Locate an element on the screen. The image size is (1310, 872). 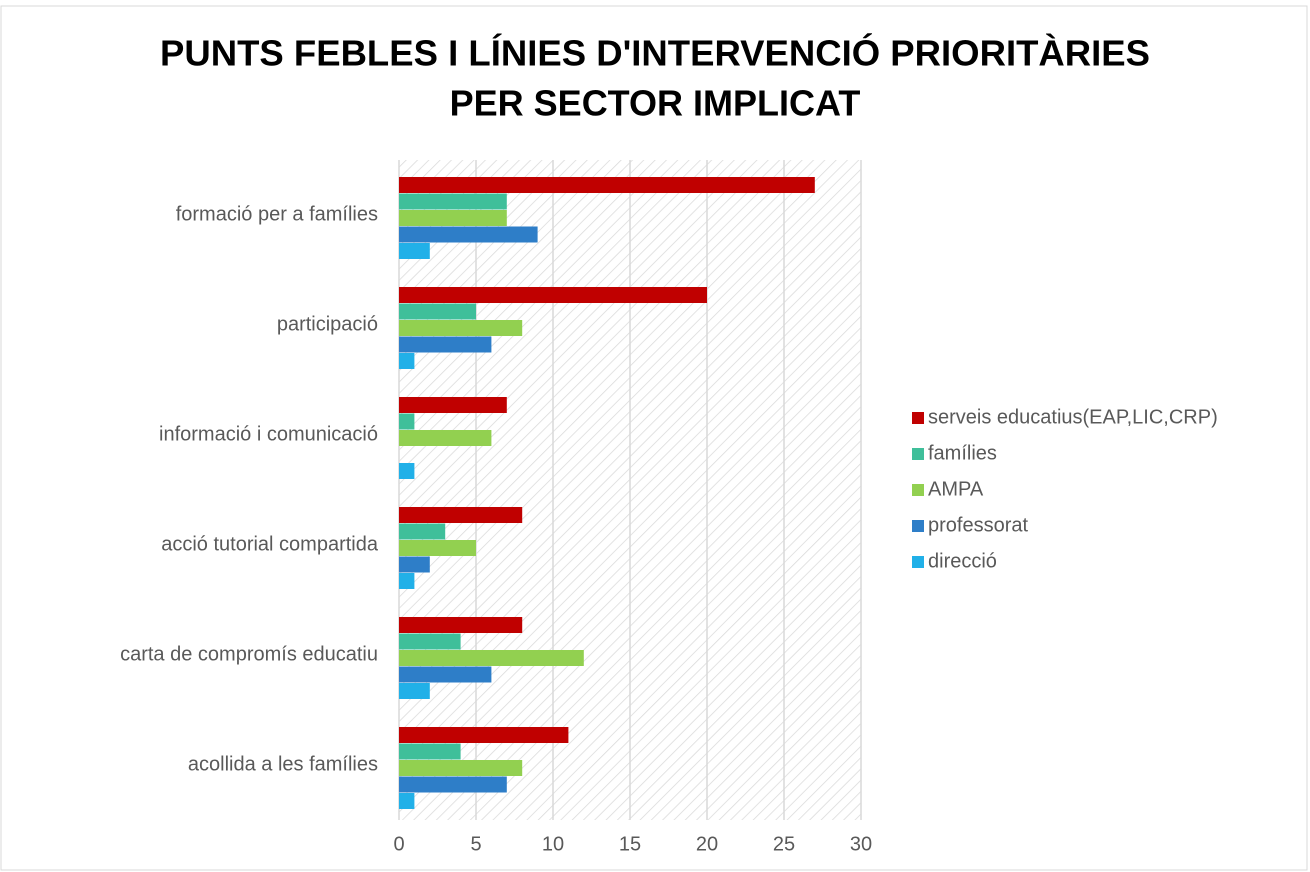
x-tick-label: 20 is located at coordinates (707, 844).